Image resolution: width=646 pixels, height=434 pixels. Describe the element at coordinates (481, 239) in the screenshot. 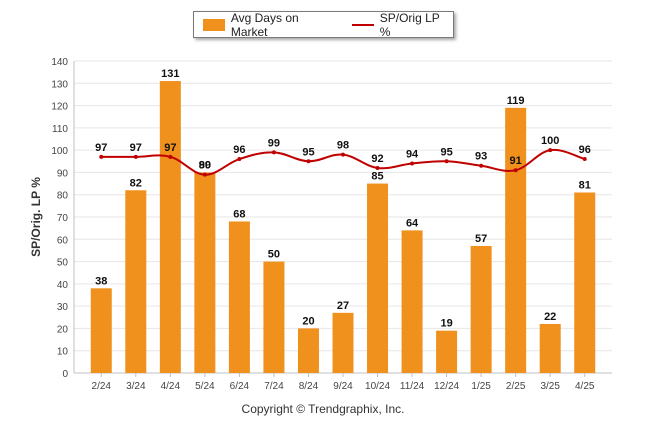

I see `bar-data-label: 57` at that location.